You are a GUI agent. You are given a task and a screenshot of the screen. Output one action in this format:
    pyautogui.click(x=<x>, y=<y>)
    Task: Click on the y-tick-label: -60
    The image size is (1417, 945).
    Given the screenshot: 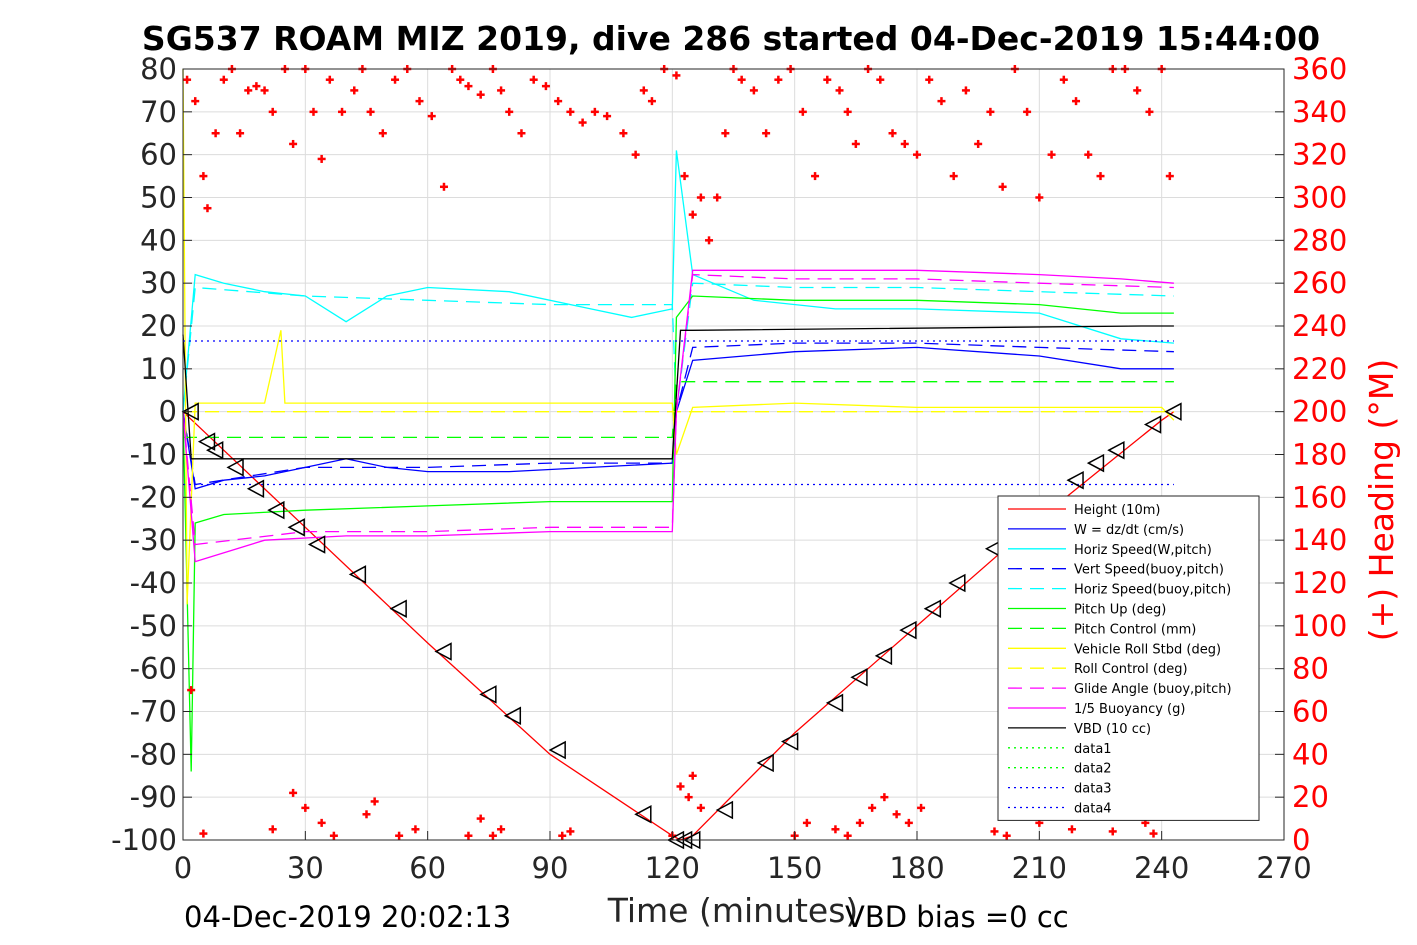 What is the action you would take?
    pyautogui.click(x=153, y=669)
    